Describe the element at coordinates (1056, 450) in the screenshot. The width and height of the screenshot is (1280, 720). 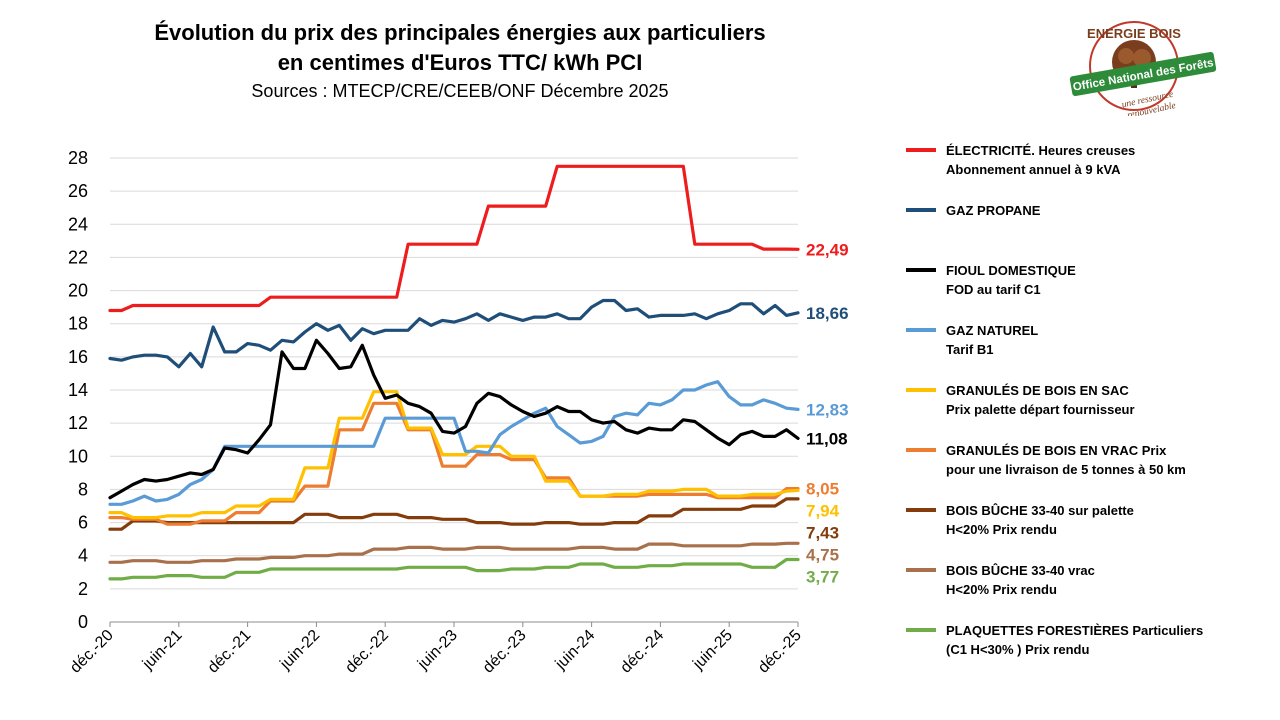
I see `legend-label: GRANULÉS DE BOIS EN VRAC Prix` at that location.